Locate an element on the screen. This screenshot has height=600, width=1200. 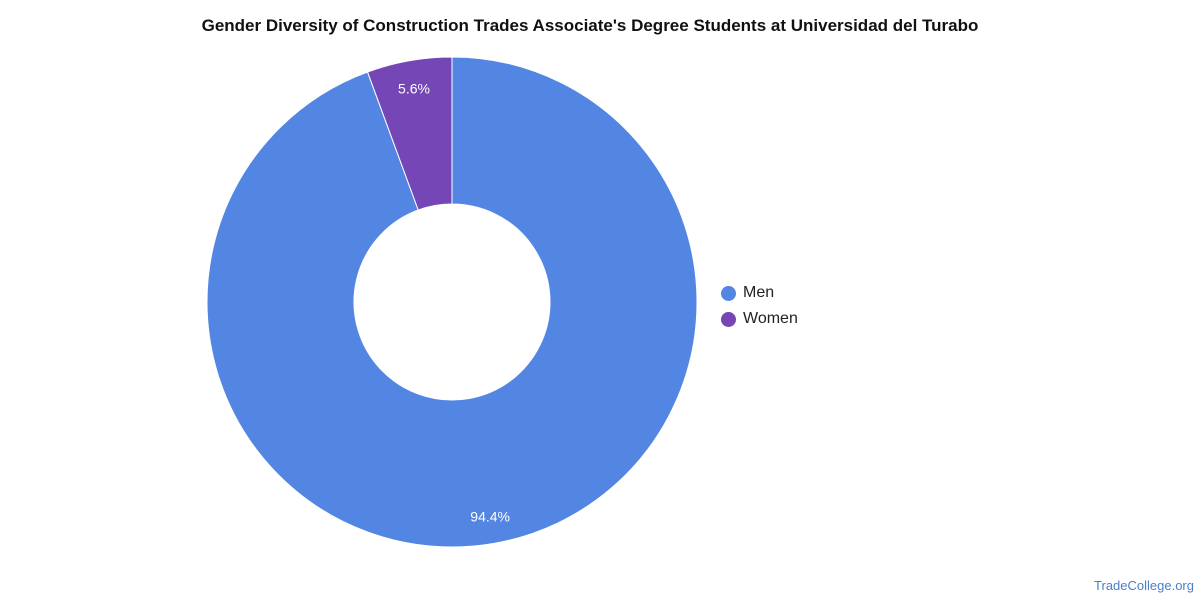
legend-item-women: Women is located at coordinates (759, 319).